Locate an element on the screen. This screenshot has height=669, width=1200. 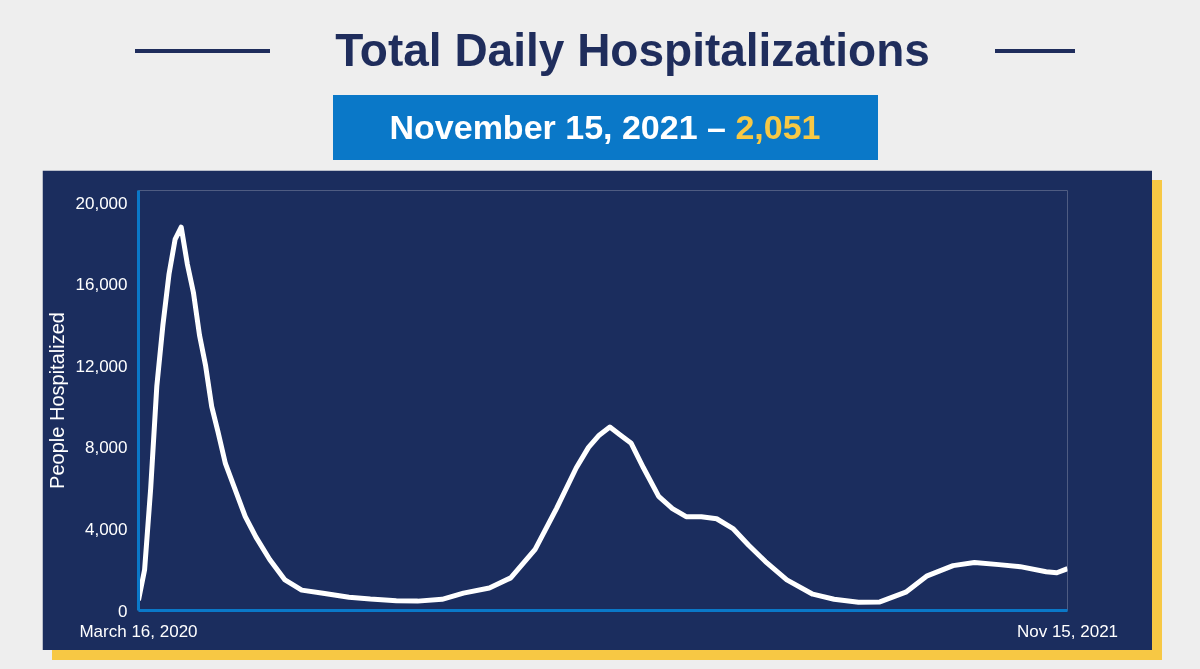
y-tick-label: 12,000 is located at coordinates (101, 366).